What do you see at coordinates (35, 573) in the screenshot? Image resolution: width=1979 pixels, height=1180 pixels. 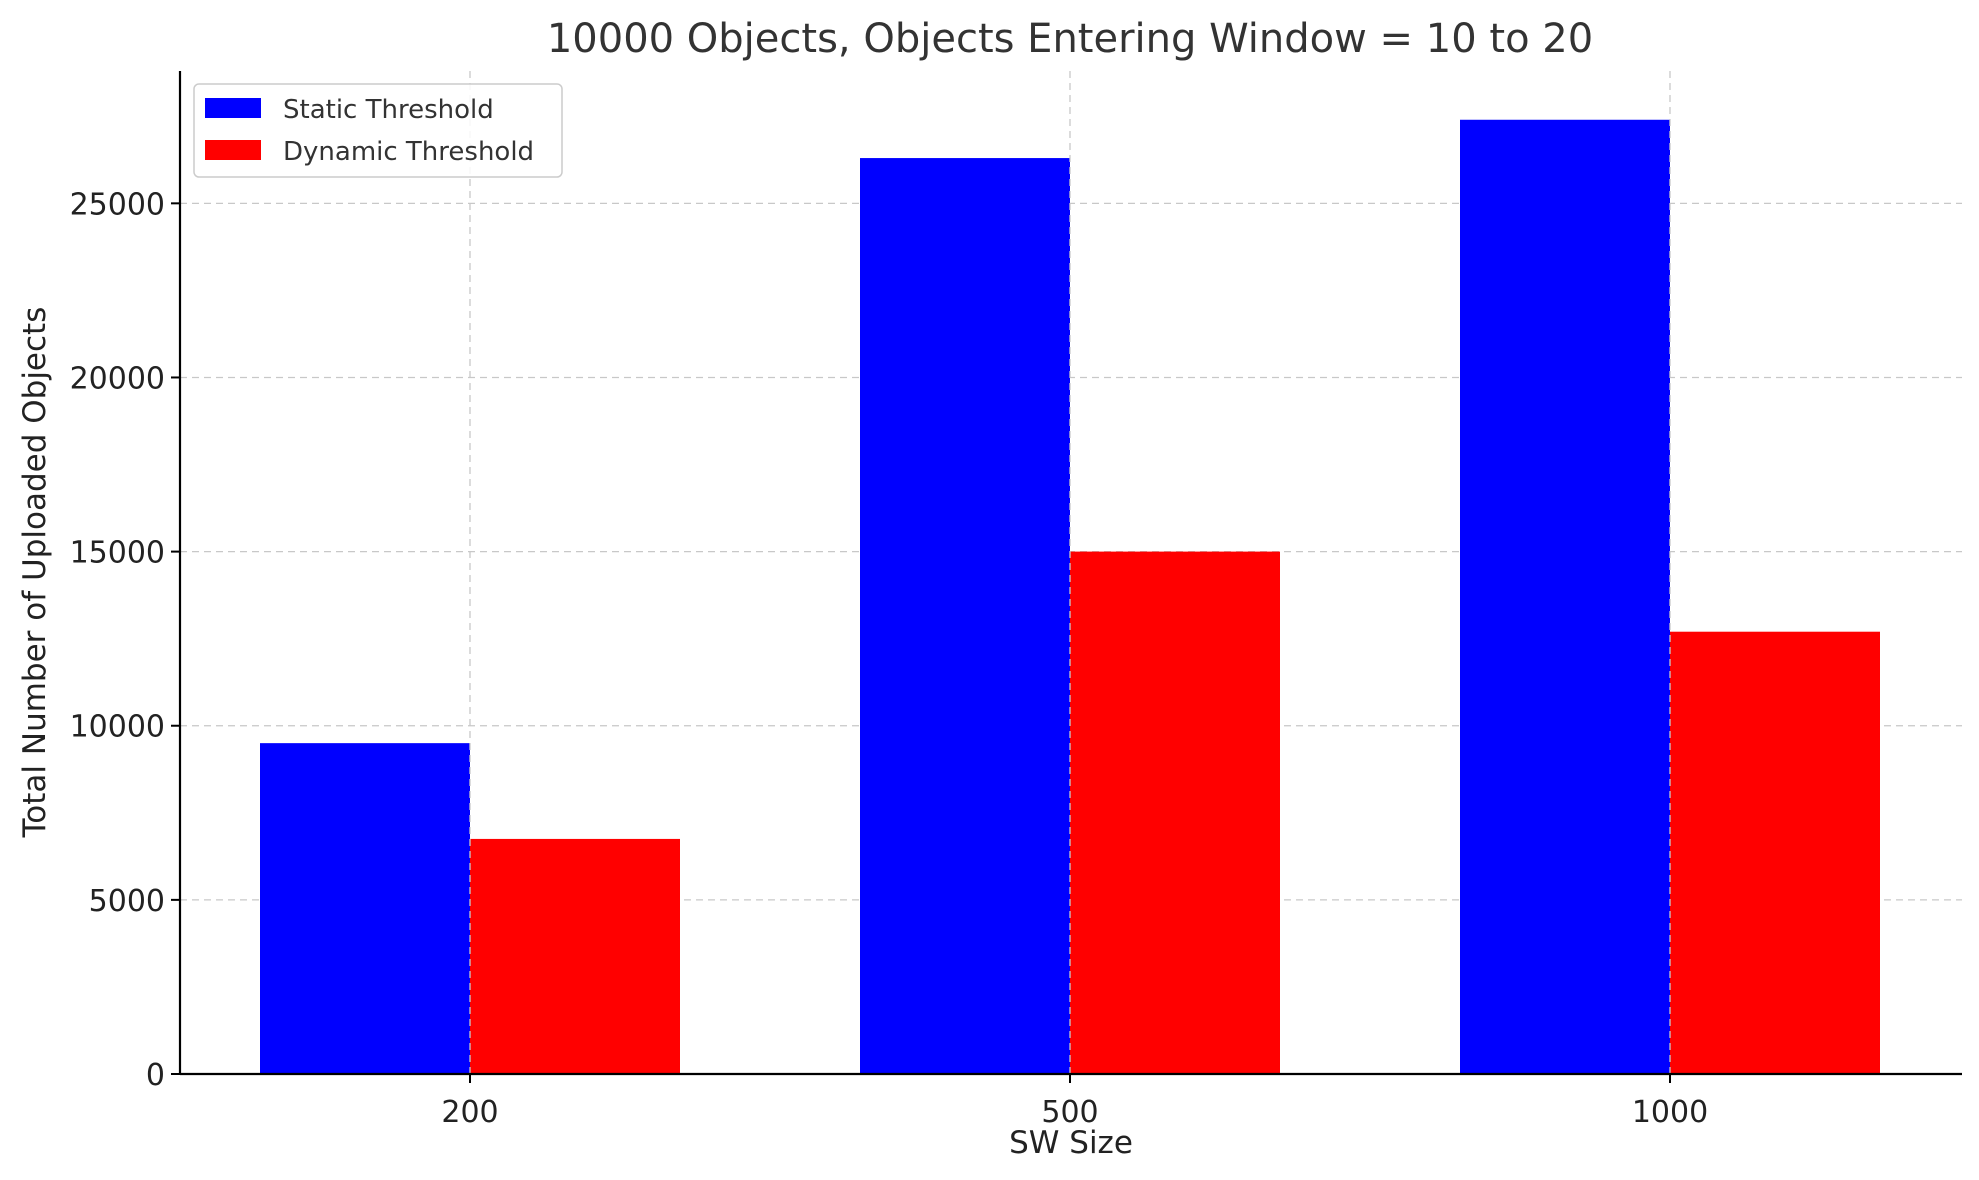 I see `y-axis-label: Total Number of Uploaded Objects` at bounding box center [35, 573].